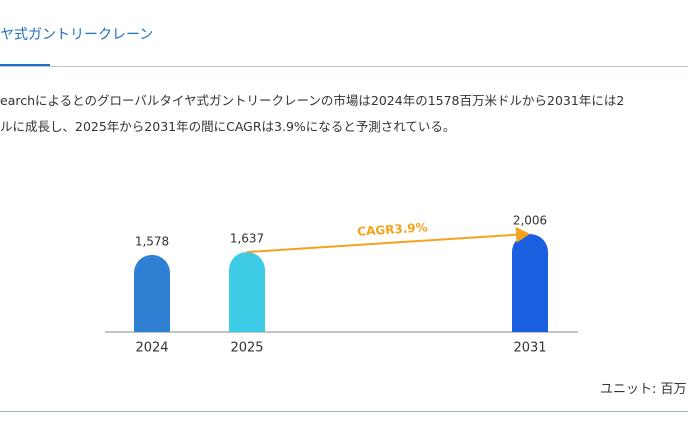  I want to click on x-tick-label: 2025, so click(246, 348).